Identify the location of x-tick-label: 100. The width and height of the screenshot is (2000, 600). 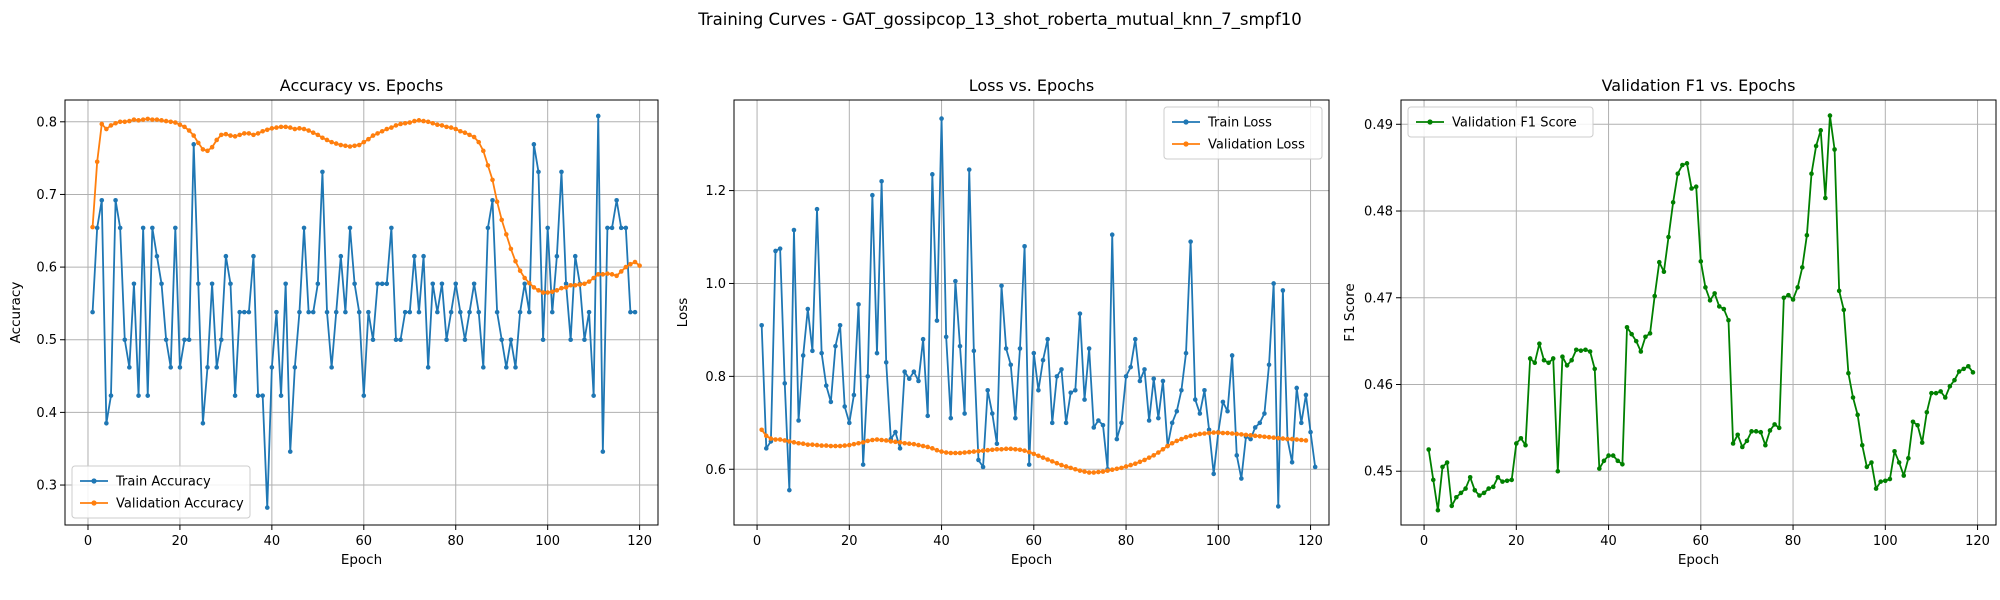
(547, 541).